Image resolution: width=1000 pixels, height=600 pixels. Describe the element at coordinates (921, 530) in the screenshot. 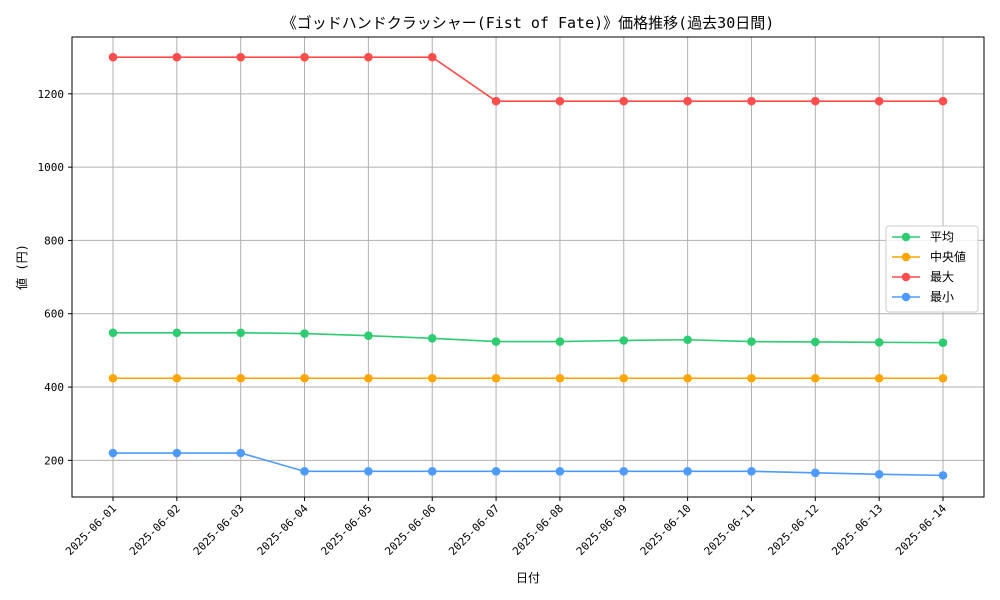

I see `x-tick-label: 2025-06-14` at that location.